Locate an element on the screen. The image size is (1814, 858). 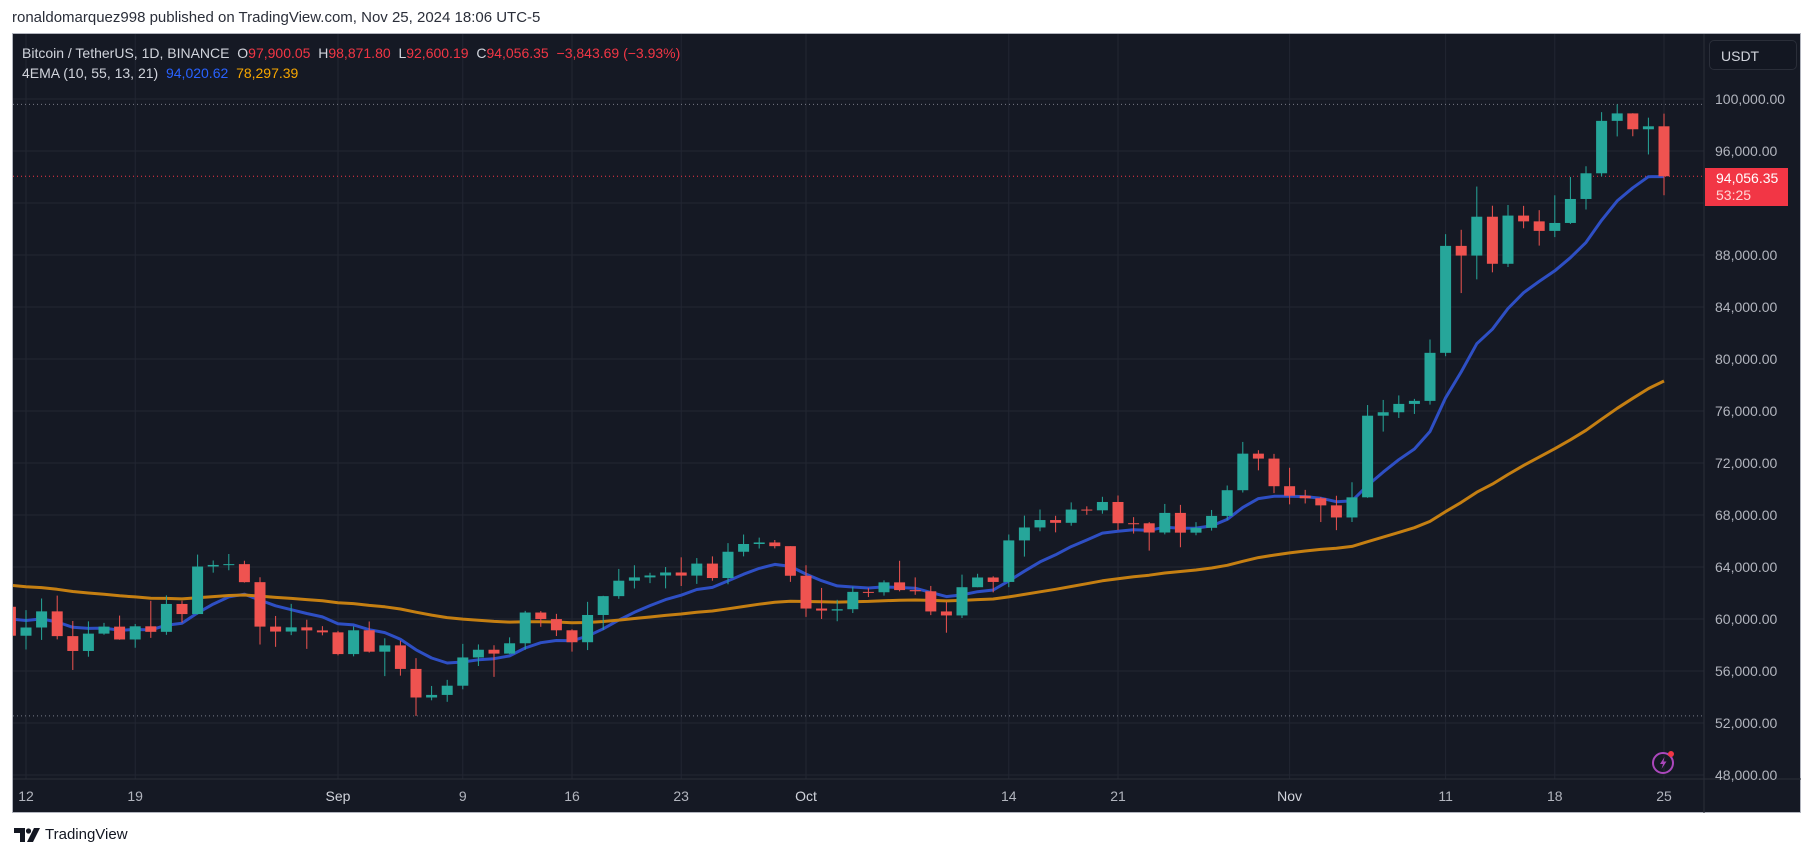
price-label: 48,000.00 is located at coordinates (1746, 775).